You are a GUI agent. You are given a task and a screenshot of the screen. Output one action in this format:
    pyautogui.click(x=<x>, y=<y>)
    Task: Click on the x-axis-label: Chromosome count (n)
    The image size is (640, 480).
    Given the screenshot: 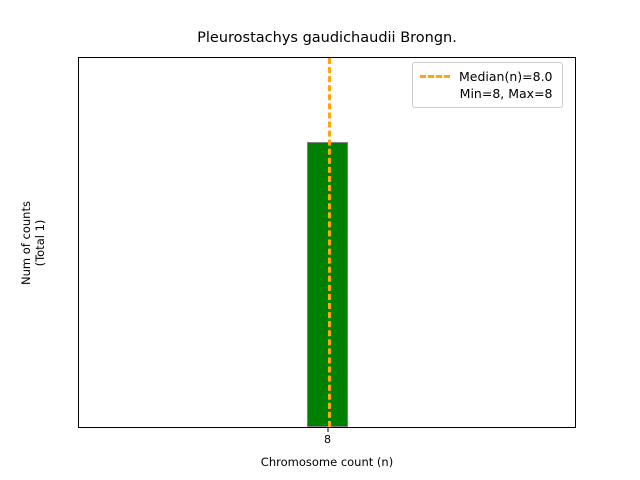 What is the action you would take?
    pyautogui.click(x=327, y=462)
    